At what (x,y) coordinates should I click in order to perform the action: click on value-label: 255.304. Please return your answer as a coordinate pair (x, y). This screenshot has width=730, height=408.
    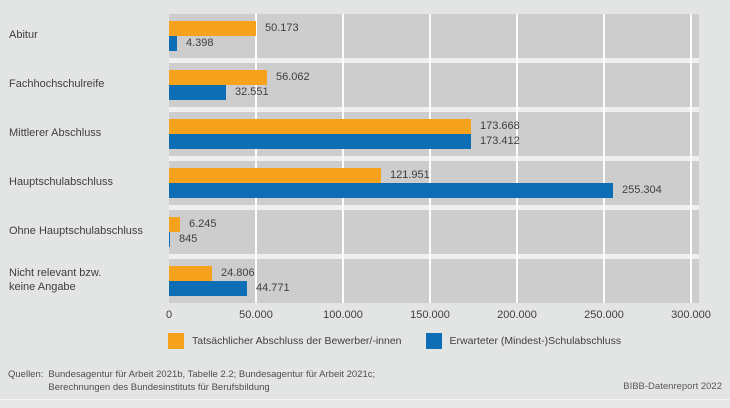
    Looking at the image, I should click on (642, 190).